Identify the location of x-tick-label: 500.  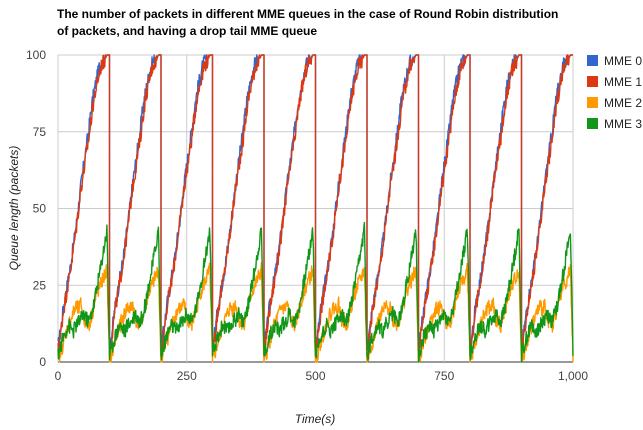
(315, 376).